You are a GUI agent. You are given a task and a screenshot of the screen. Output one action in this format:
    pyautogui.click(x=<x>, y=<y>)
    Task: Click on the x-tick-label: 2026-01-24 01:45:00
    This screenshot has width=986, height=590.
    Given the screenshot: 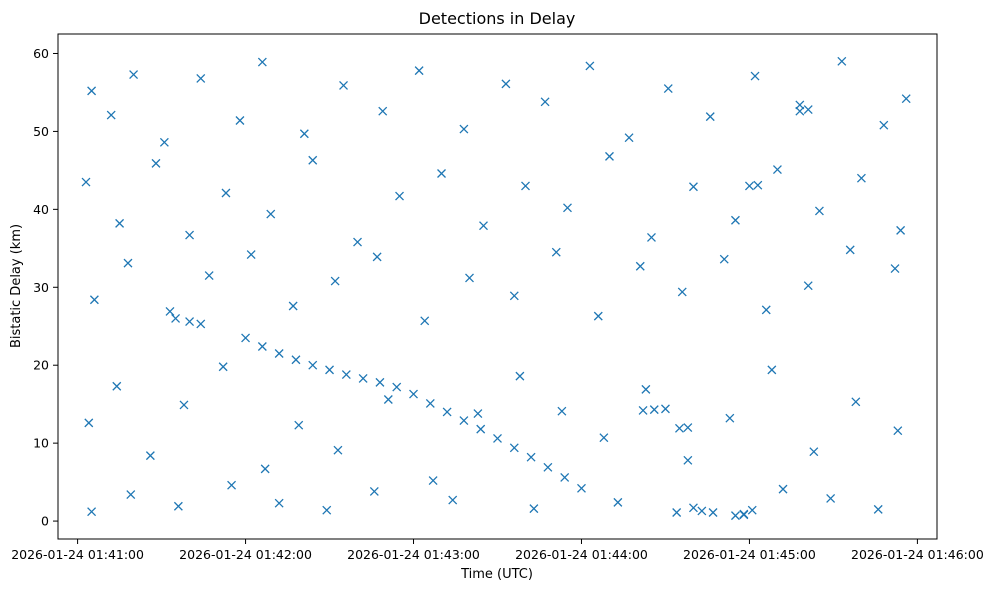 What is the action you would take?
    pyautogui.click(x=749, y=554)
    